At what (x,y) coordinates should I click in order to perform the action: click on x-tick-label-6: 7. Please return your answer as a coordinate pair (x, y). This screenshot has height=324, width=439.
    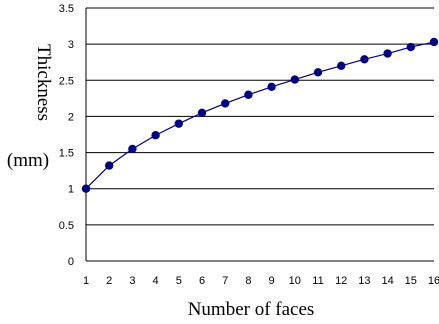
    Looking at the image, I should click on (225, 281).